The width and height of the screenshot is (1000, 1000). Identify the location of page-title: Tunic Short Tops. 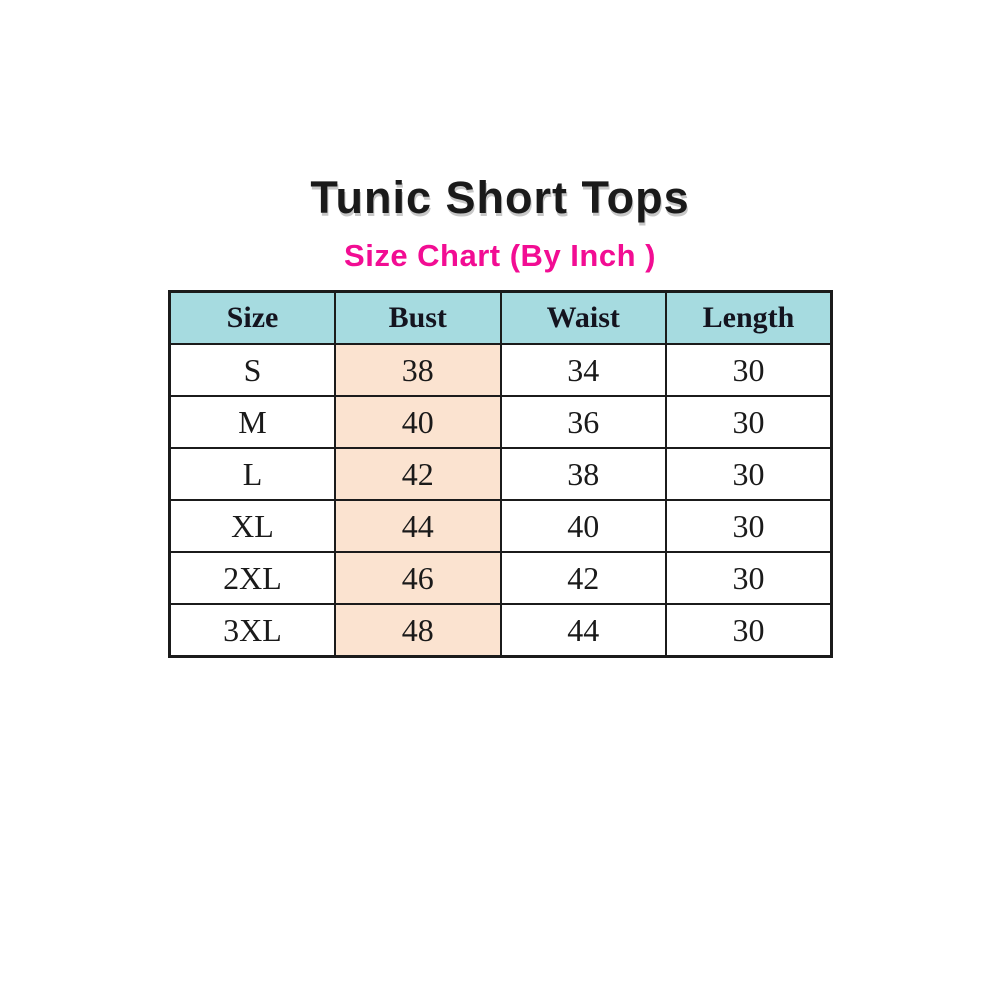
(500, 197).